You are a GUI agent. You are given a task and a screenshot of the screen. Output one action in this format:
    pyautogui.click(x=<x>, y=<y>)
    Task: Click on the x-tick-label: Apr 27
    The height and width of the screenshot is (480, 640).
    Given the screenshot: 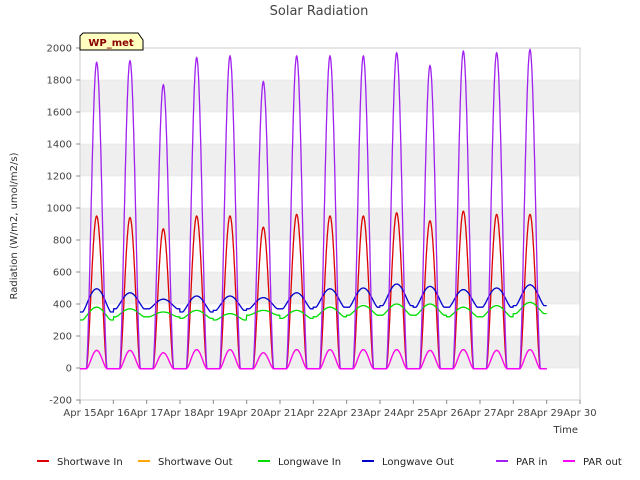 What is the action you would take?
    pyautogui.click(x=479, y=413)
    